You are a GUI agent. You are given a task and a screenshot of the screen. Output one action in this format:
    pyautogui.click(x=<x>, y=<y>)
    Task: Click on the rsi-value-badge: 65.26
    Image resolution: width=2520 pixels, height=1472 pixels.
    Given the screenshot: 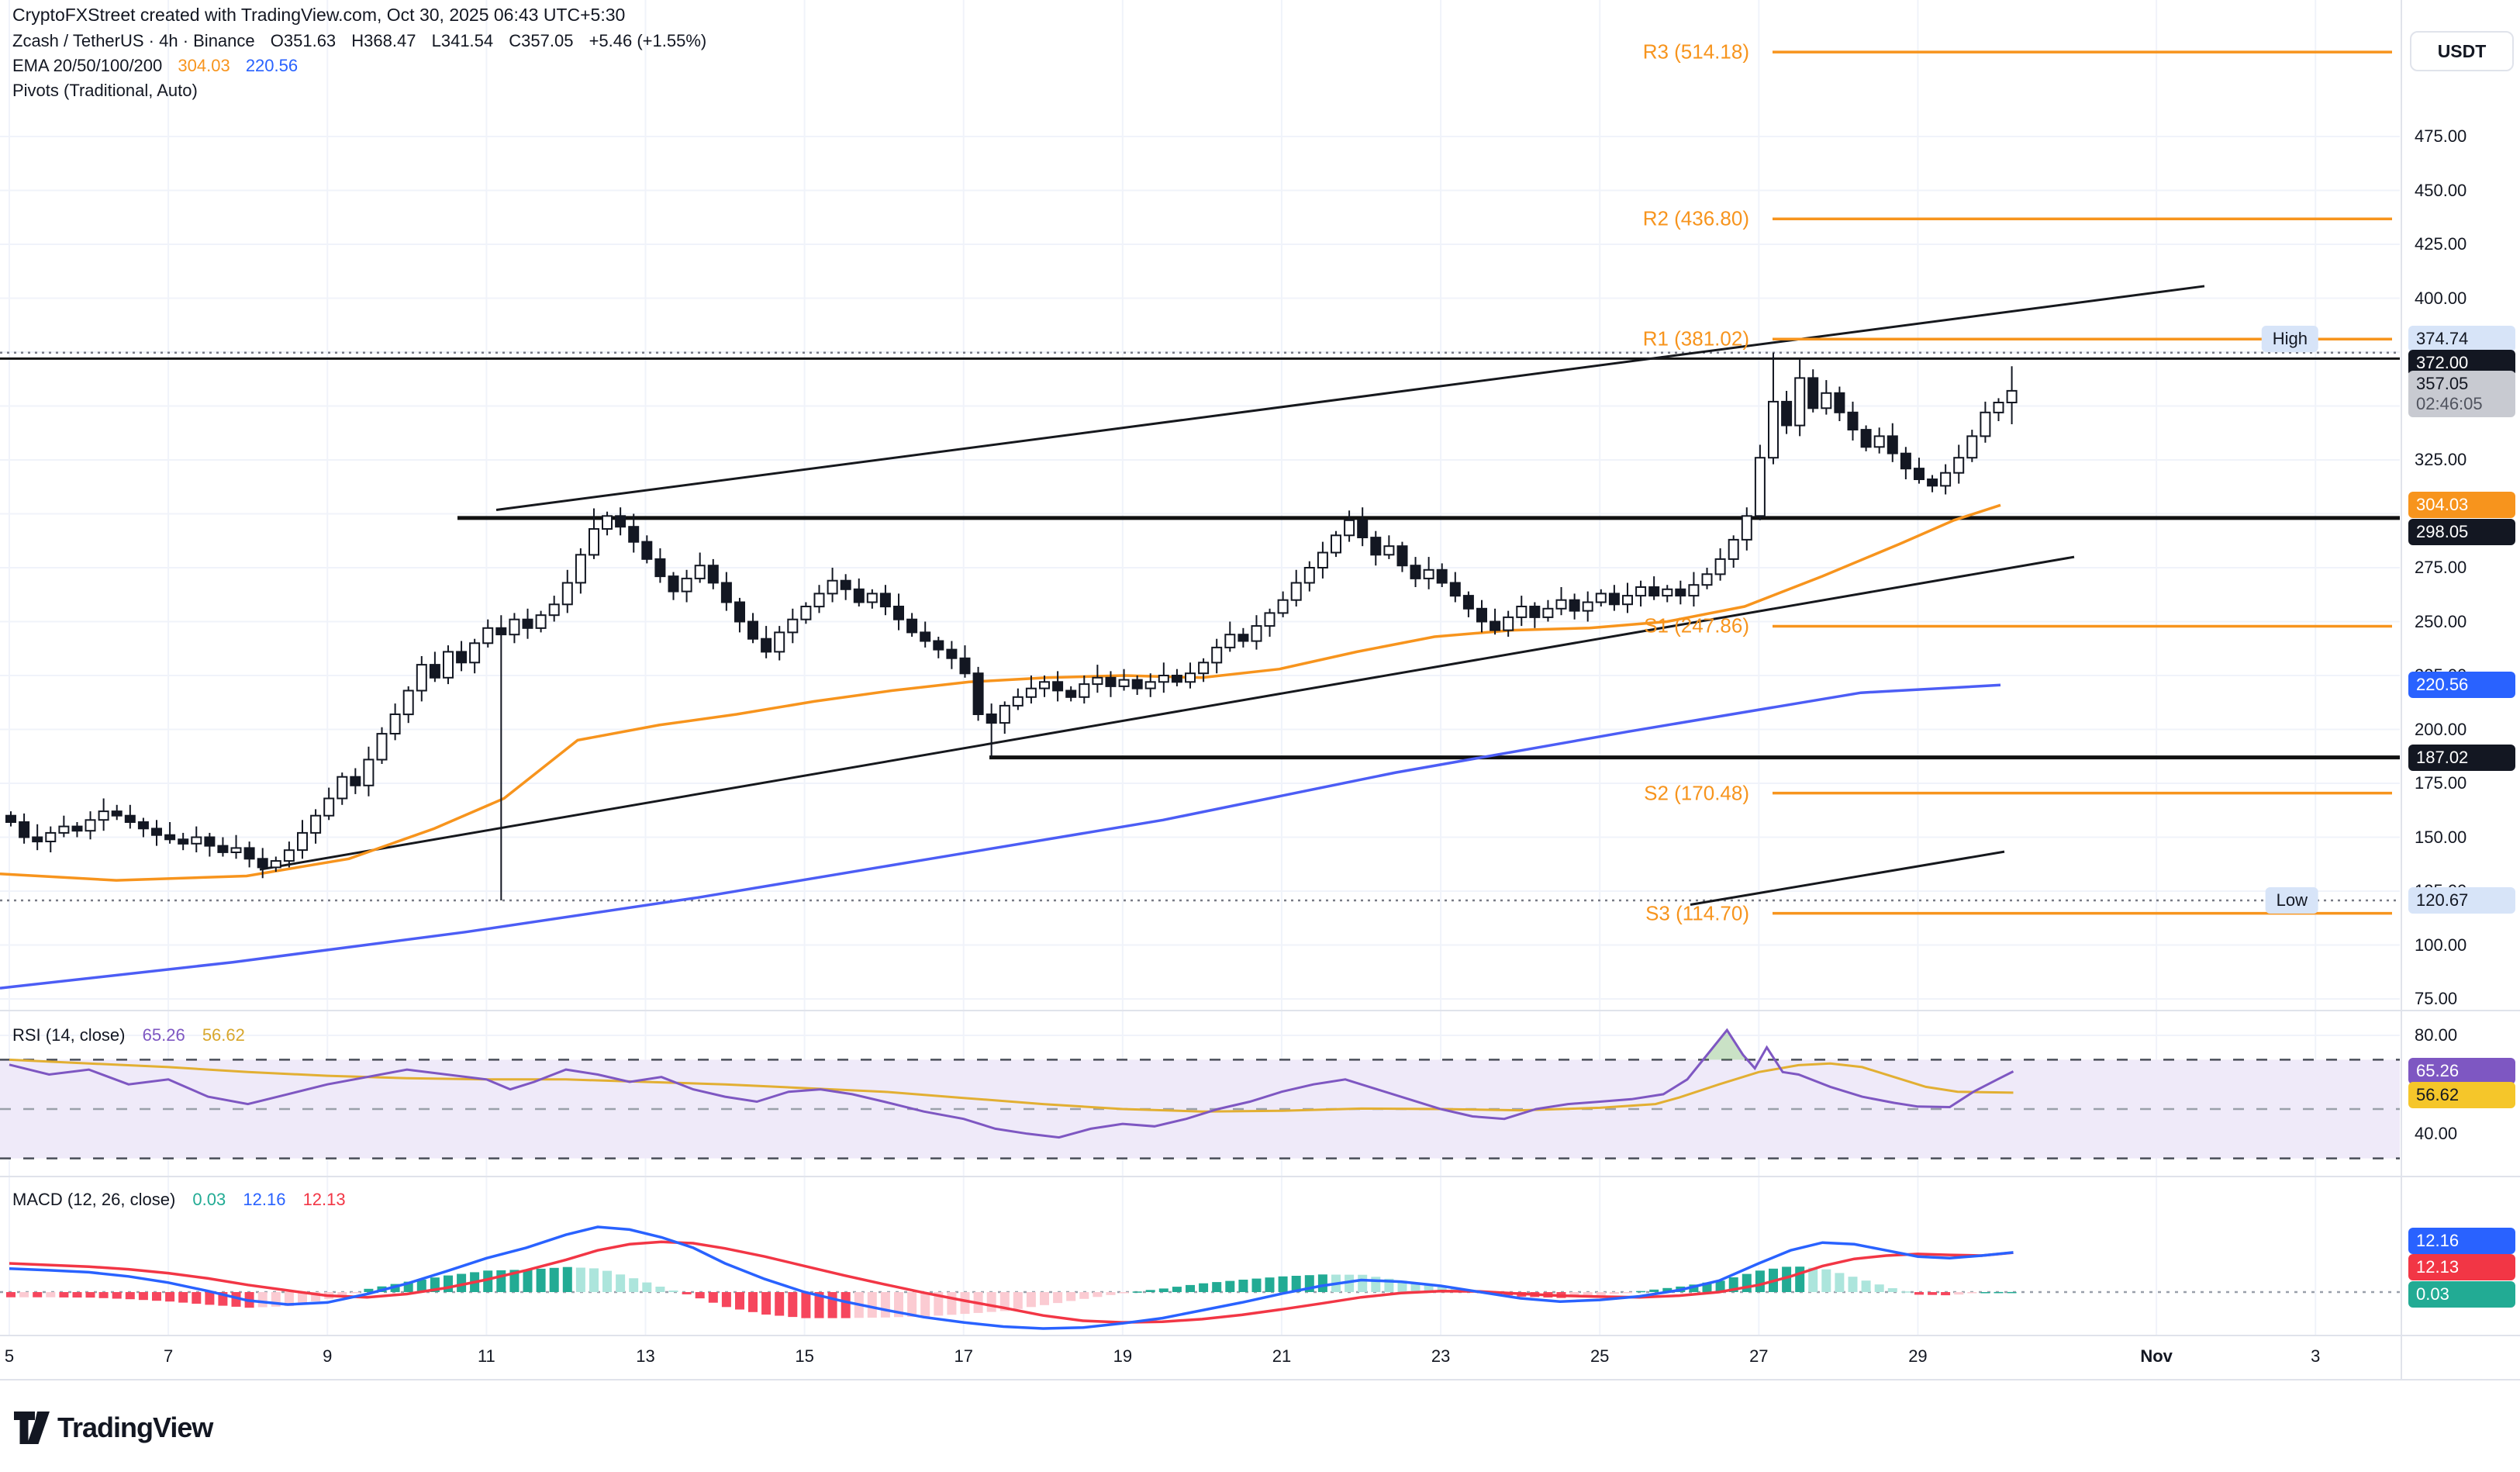 What is the action you would take?
    pyautogui.click(x=2461, y=1071)
    